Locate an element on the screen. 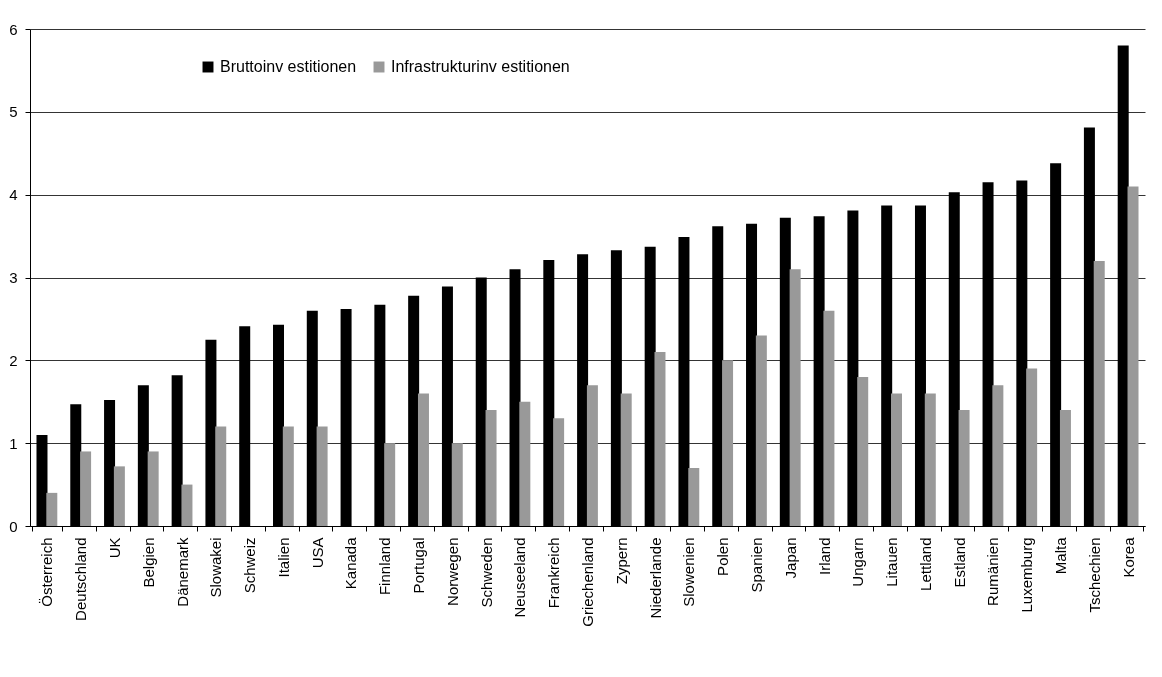 Image resolution: width=1162 pixels, height=677 pixels. y-tick-label: 5 is located at coordinates (13, 112).